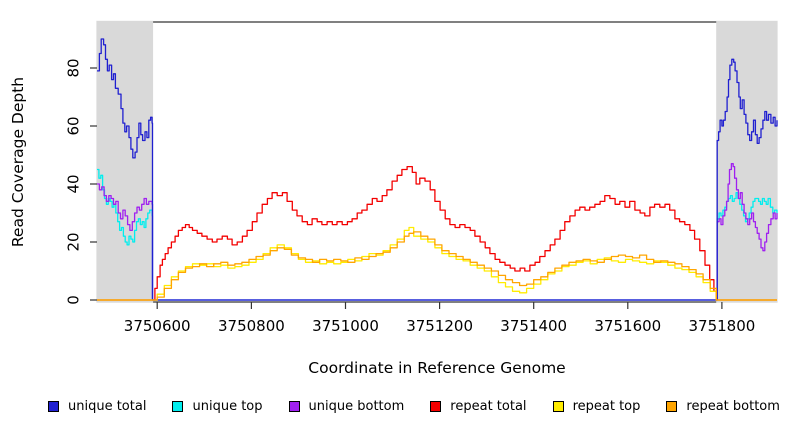 The width and height of the screenshot is (792, 432). What do you see at coordinates (488, 406) in the screenshot?
I see `legend-label: repeat total` at bounding box center [488, 406].